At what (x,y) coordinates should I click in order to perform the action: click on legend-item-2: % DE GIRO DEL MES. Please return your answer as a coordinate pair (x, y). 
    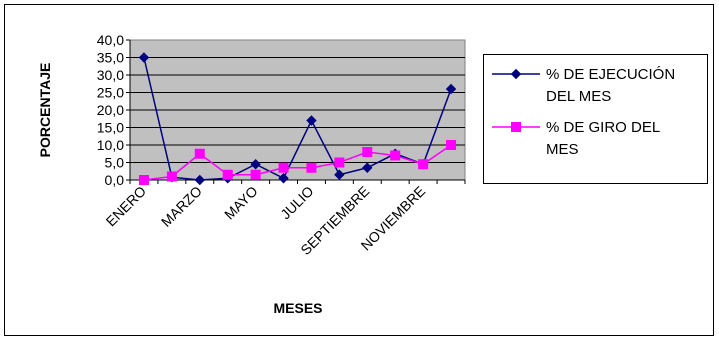
    Looking at the image, I should click on (576, 138).